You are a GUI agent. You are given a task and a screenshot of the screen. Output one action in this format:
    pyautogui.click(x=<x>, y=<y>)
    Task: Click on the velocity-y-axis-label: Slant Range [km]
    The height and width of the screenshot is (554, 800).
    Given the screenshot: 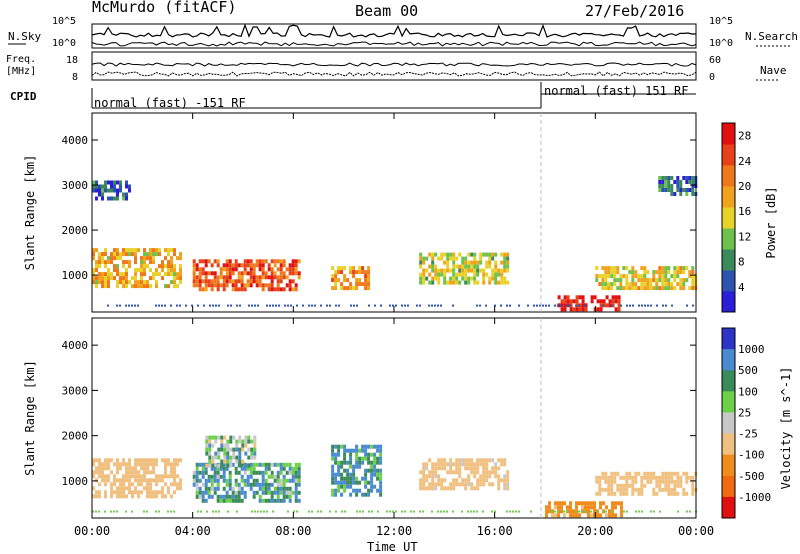 What is the action you would take?
    pyautogui.click(x=30, y=418)
    